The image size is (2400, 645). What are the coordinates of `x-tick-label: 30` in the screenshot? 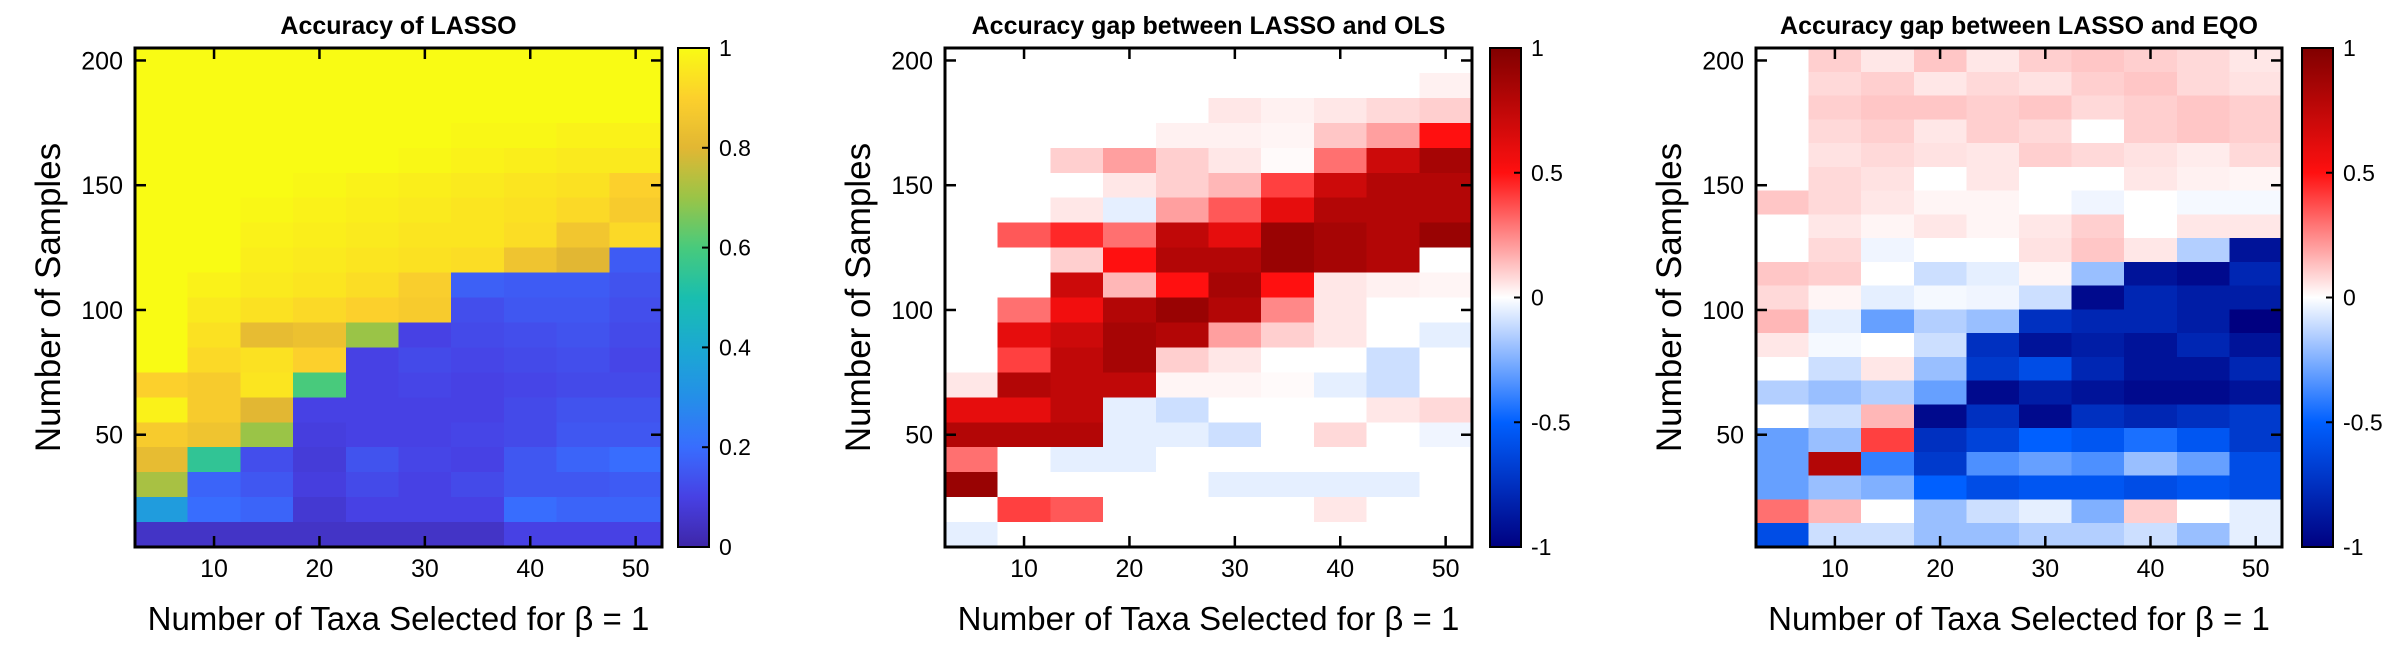 It's located at (1235, 569).